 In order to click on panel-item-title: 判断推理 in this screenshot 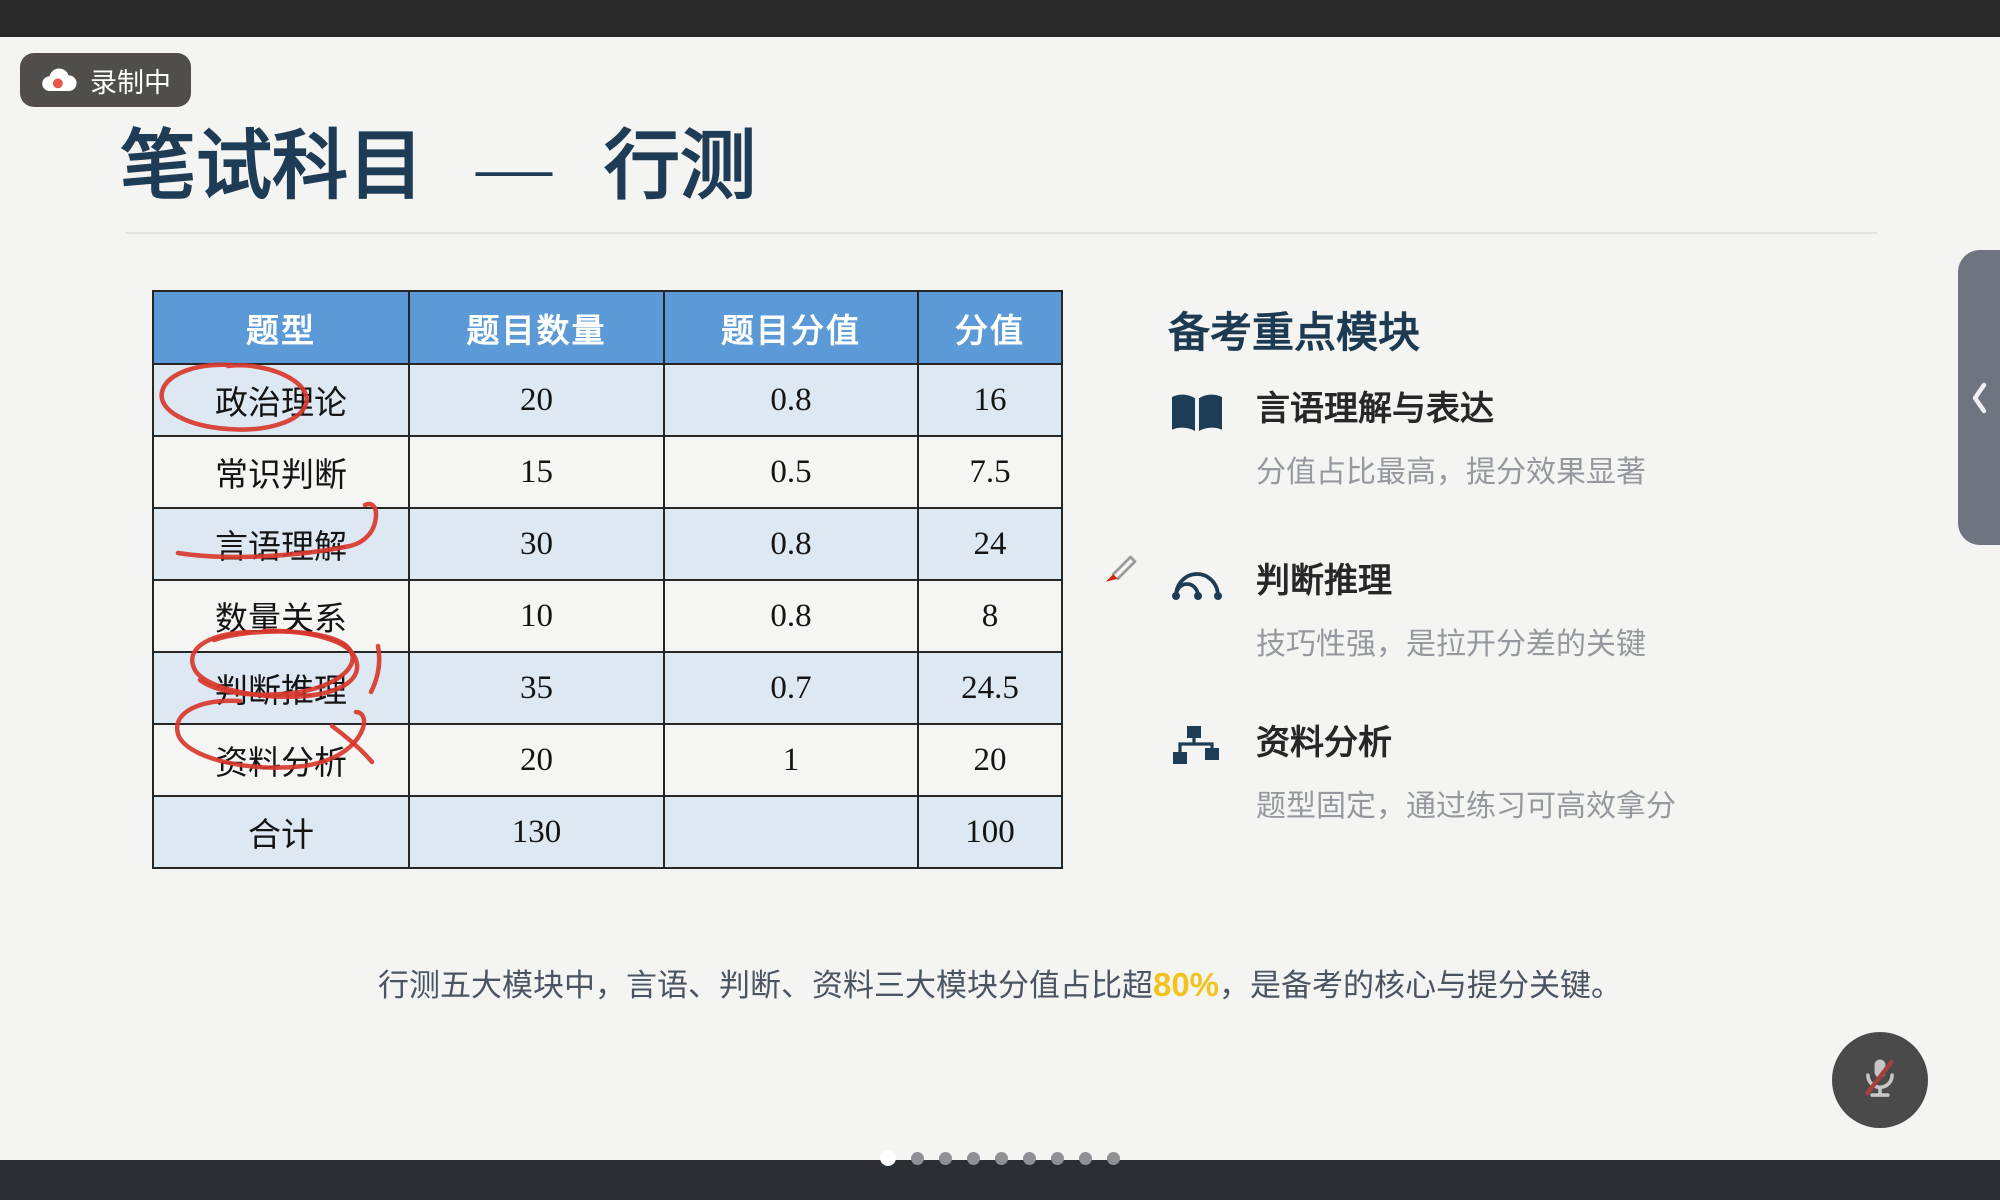, I will do `click(1324, 581)`.